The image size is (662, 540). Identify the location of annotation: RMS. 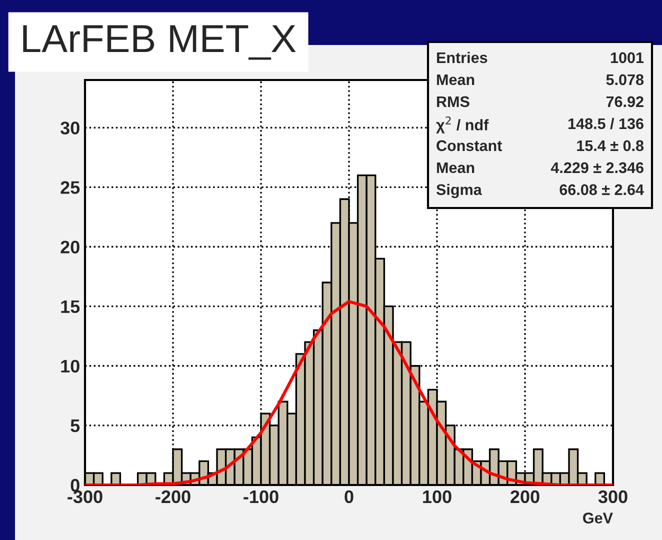
(453, 102).